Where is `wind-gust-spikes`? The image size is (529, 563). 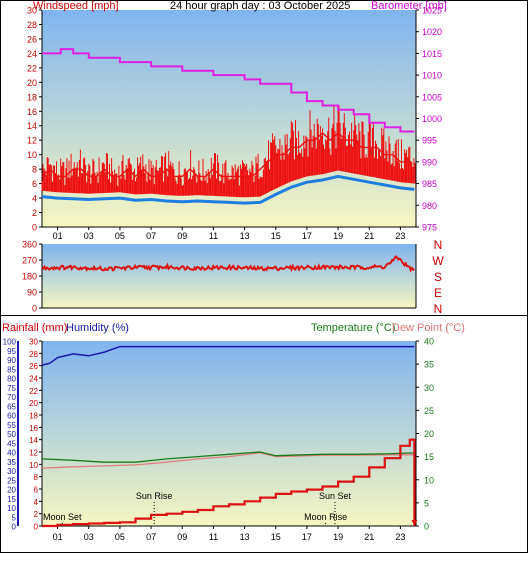
wind-gust-spikes is located at coordinates (228, 151).